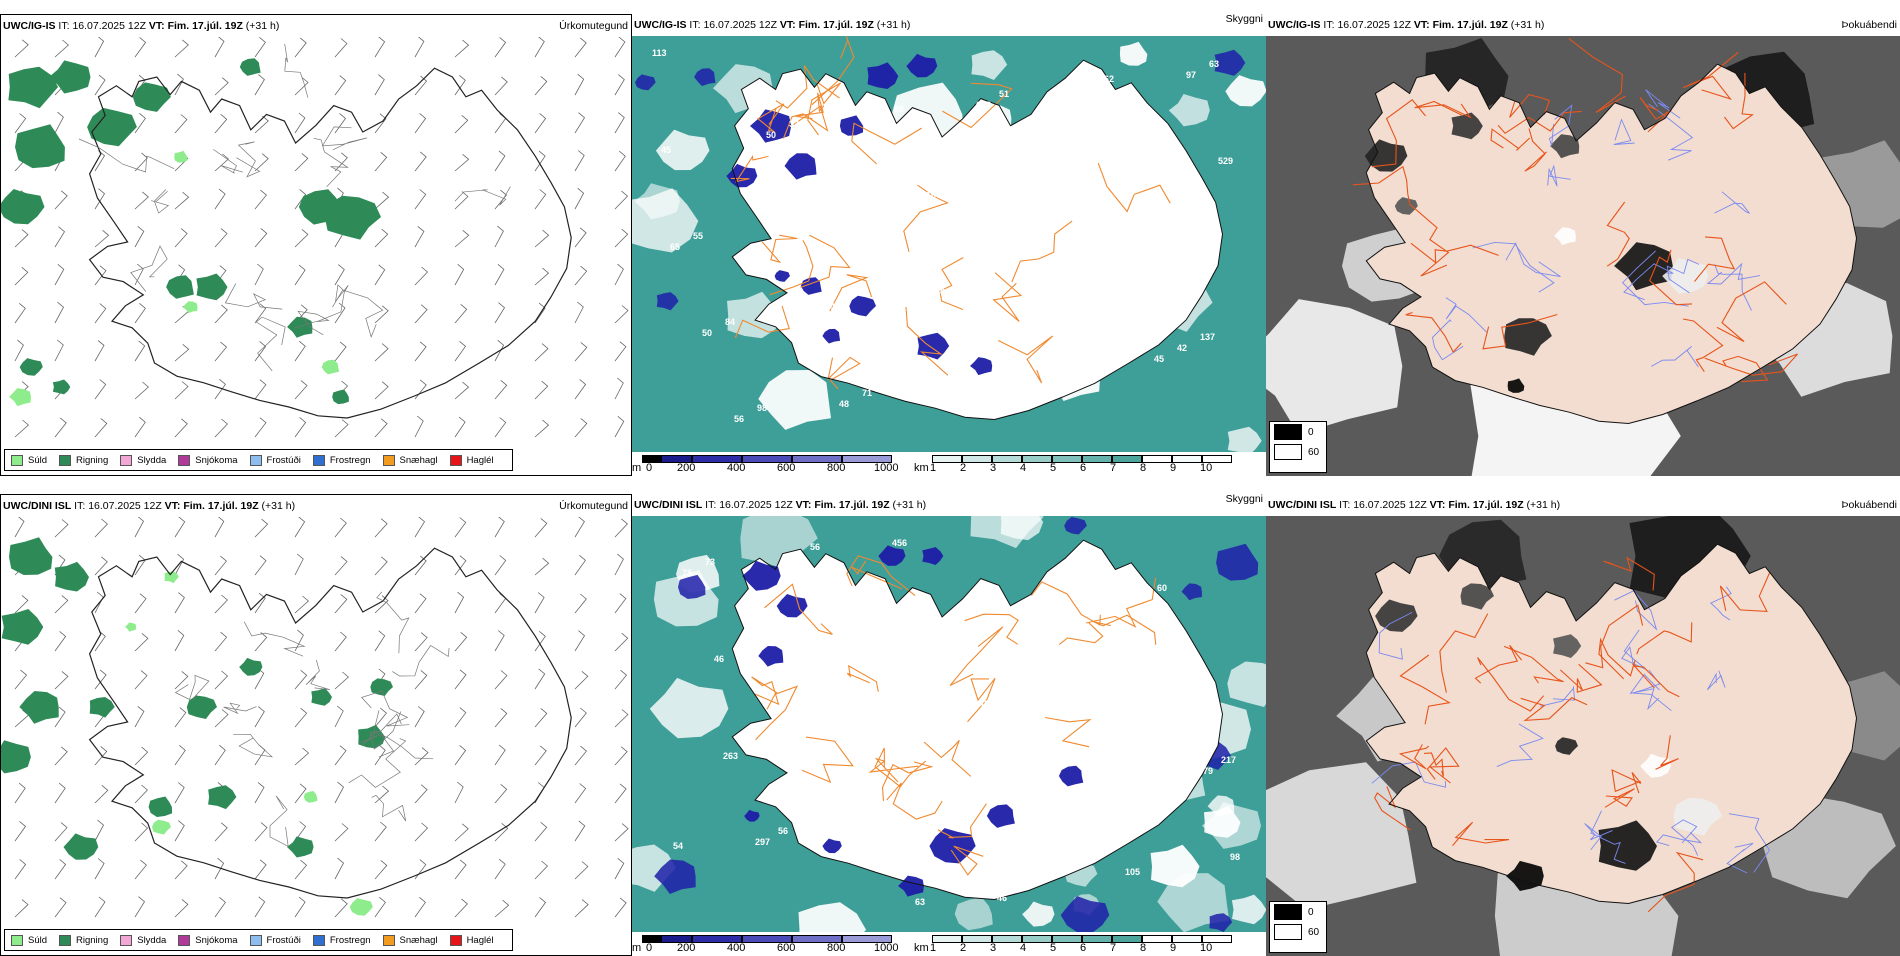 This screenshot has width=1900, height=956. What do you see at coordinates (173, 506) in the screenshot?
I see `valid-time-label: VT:` at bounding box center [173, 506].